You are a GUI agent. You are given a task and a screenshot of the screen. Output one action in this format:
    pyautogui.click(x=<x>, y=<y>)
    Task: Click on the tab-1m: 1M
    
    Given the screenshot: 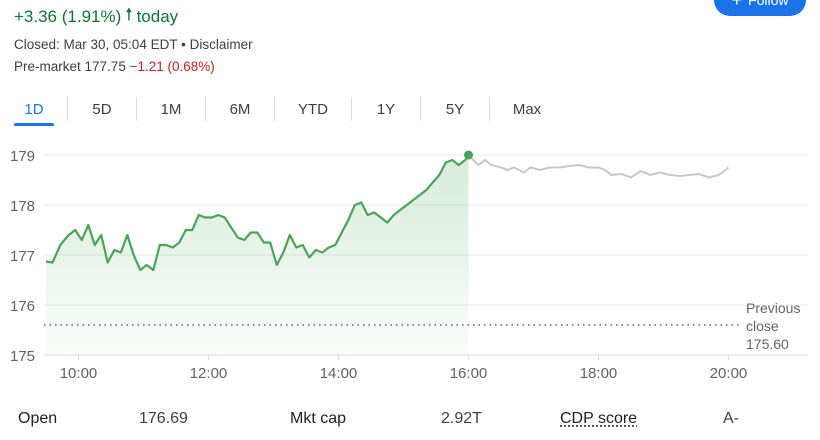 What is the action you would take?
    pyautogui.click(x=171, y=109)
    